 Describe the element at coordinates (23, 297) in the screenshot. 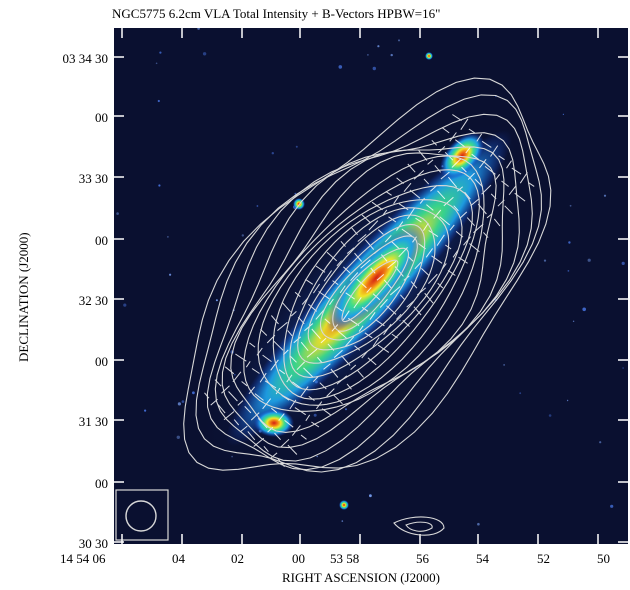

I see `y-axis-label: DECLINATION (J2000)` at that location.